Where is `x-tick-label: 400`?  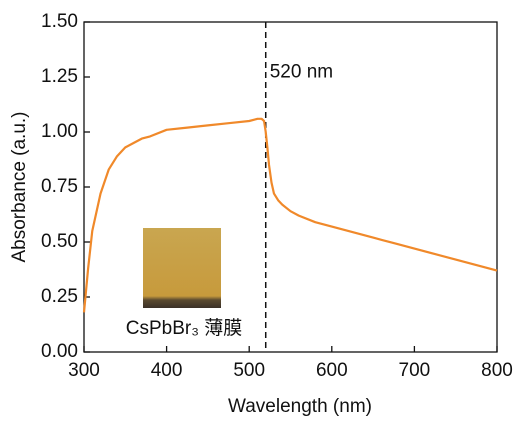
x-tick-label: 400 is located at coordinates (167, 370).